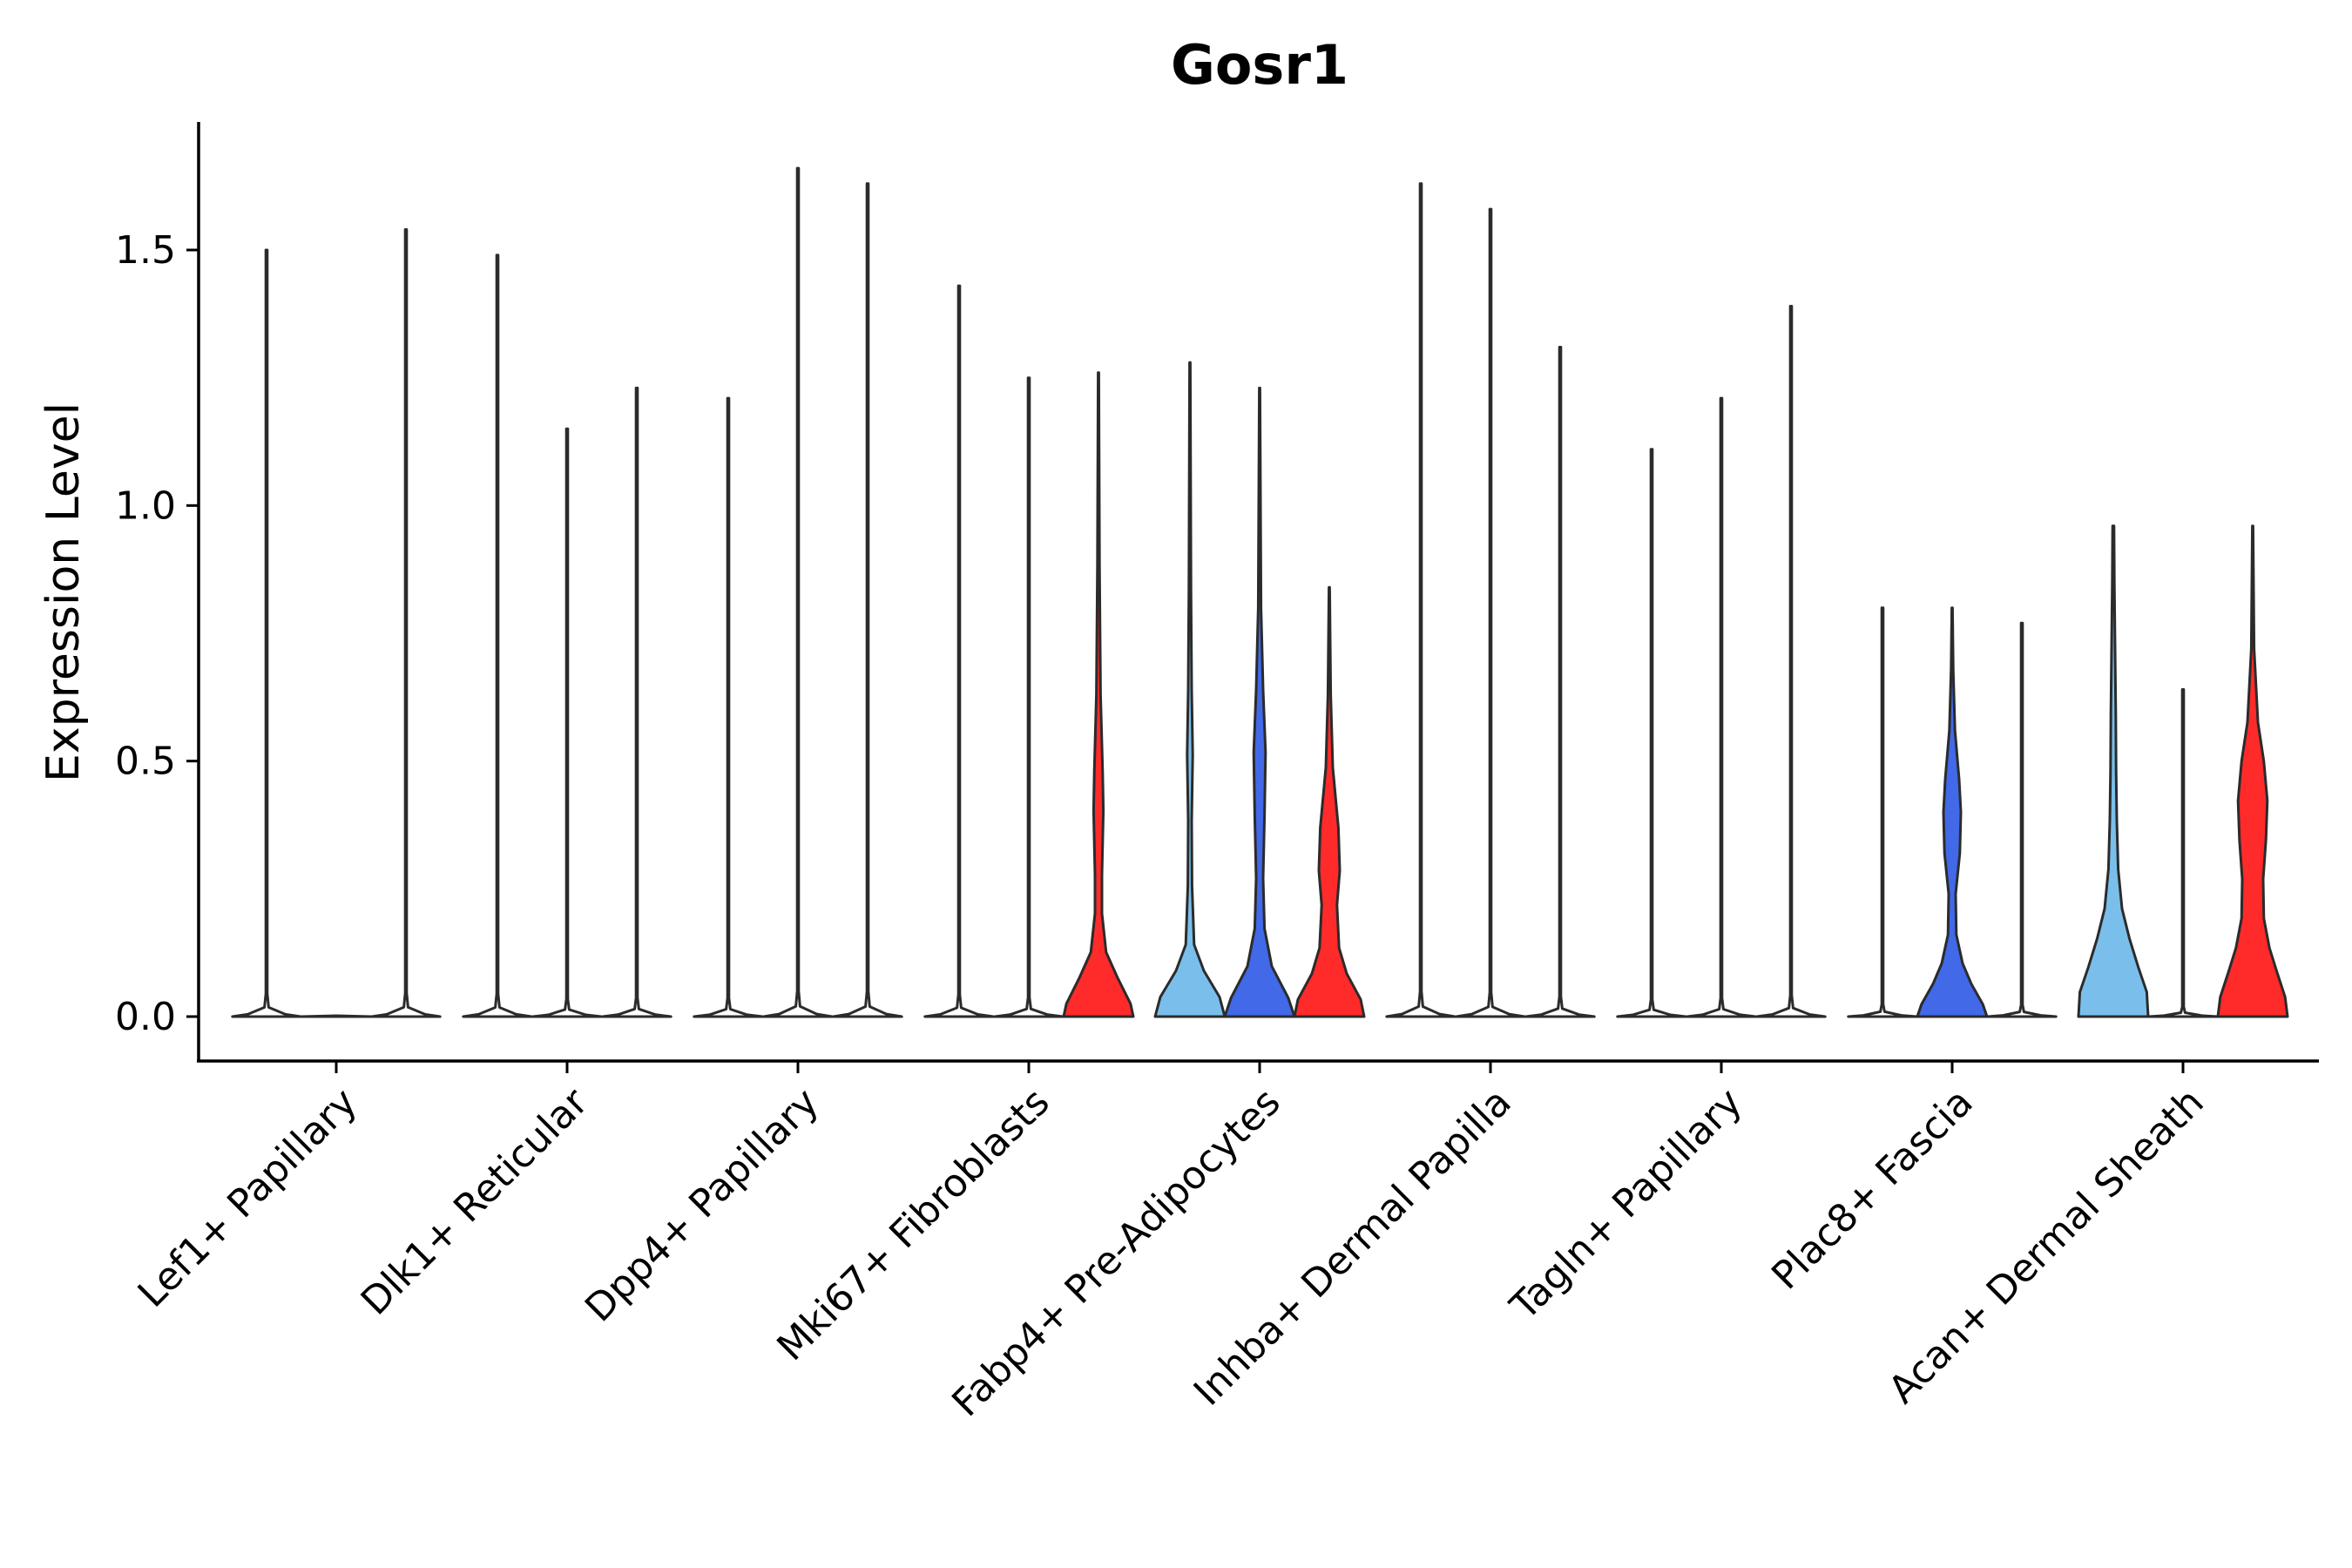 This screenshot has width=2352, height=1568. Describe the element at coordinates (145, 762) in the screenshot. I see `y-tick-label: 0.5` at that location.